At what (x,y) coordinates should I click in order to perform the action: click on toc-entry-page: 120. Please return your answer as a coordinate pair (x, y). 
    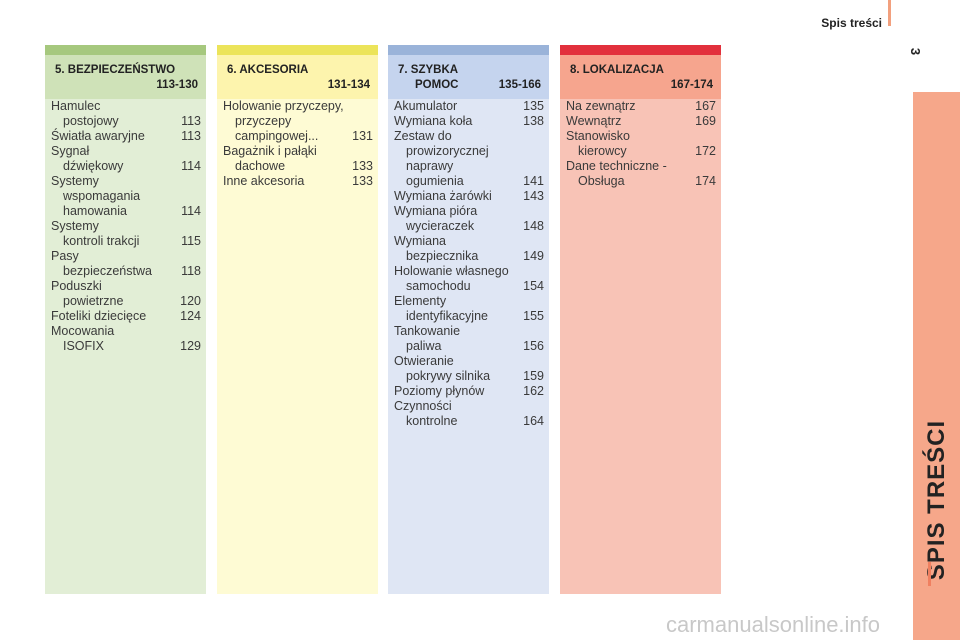
    Looking at the image, I should click on (190, 301).